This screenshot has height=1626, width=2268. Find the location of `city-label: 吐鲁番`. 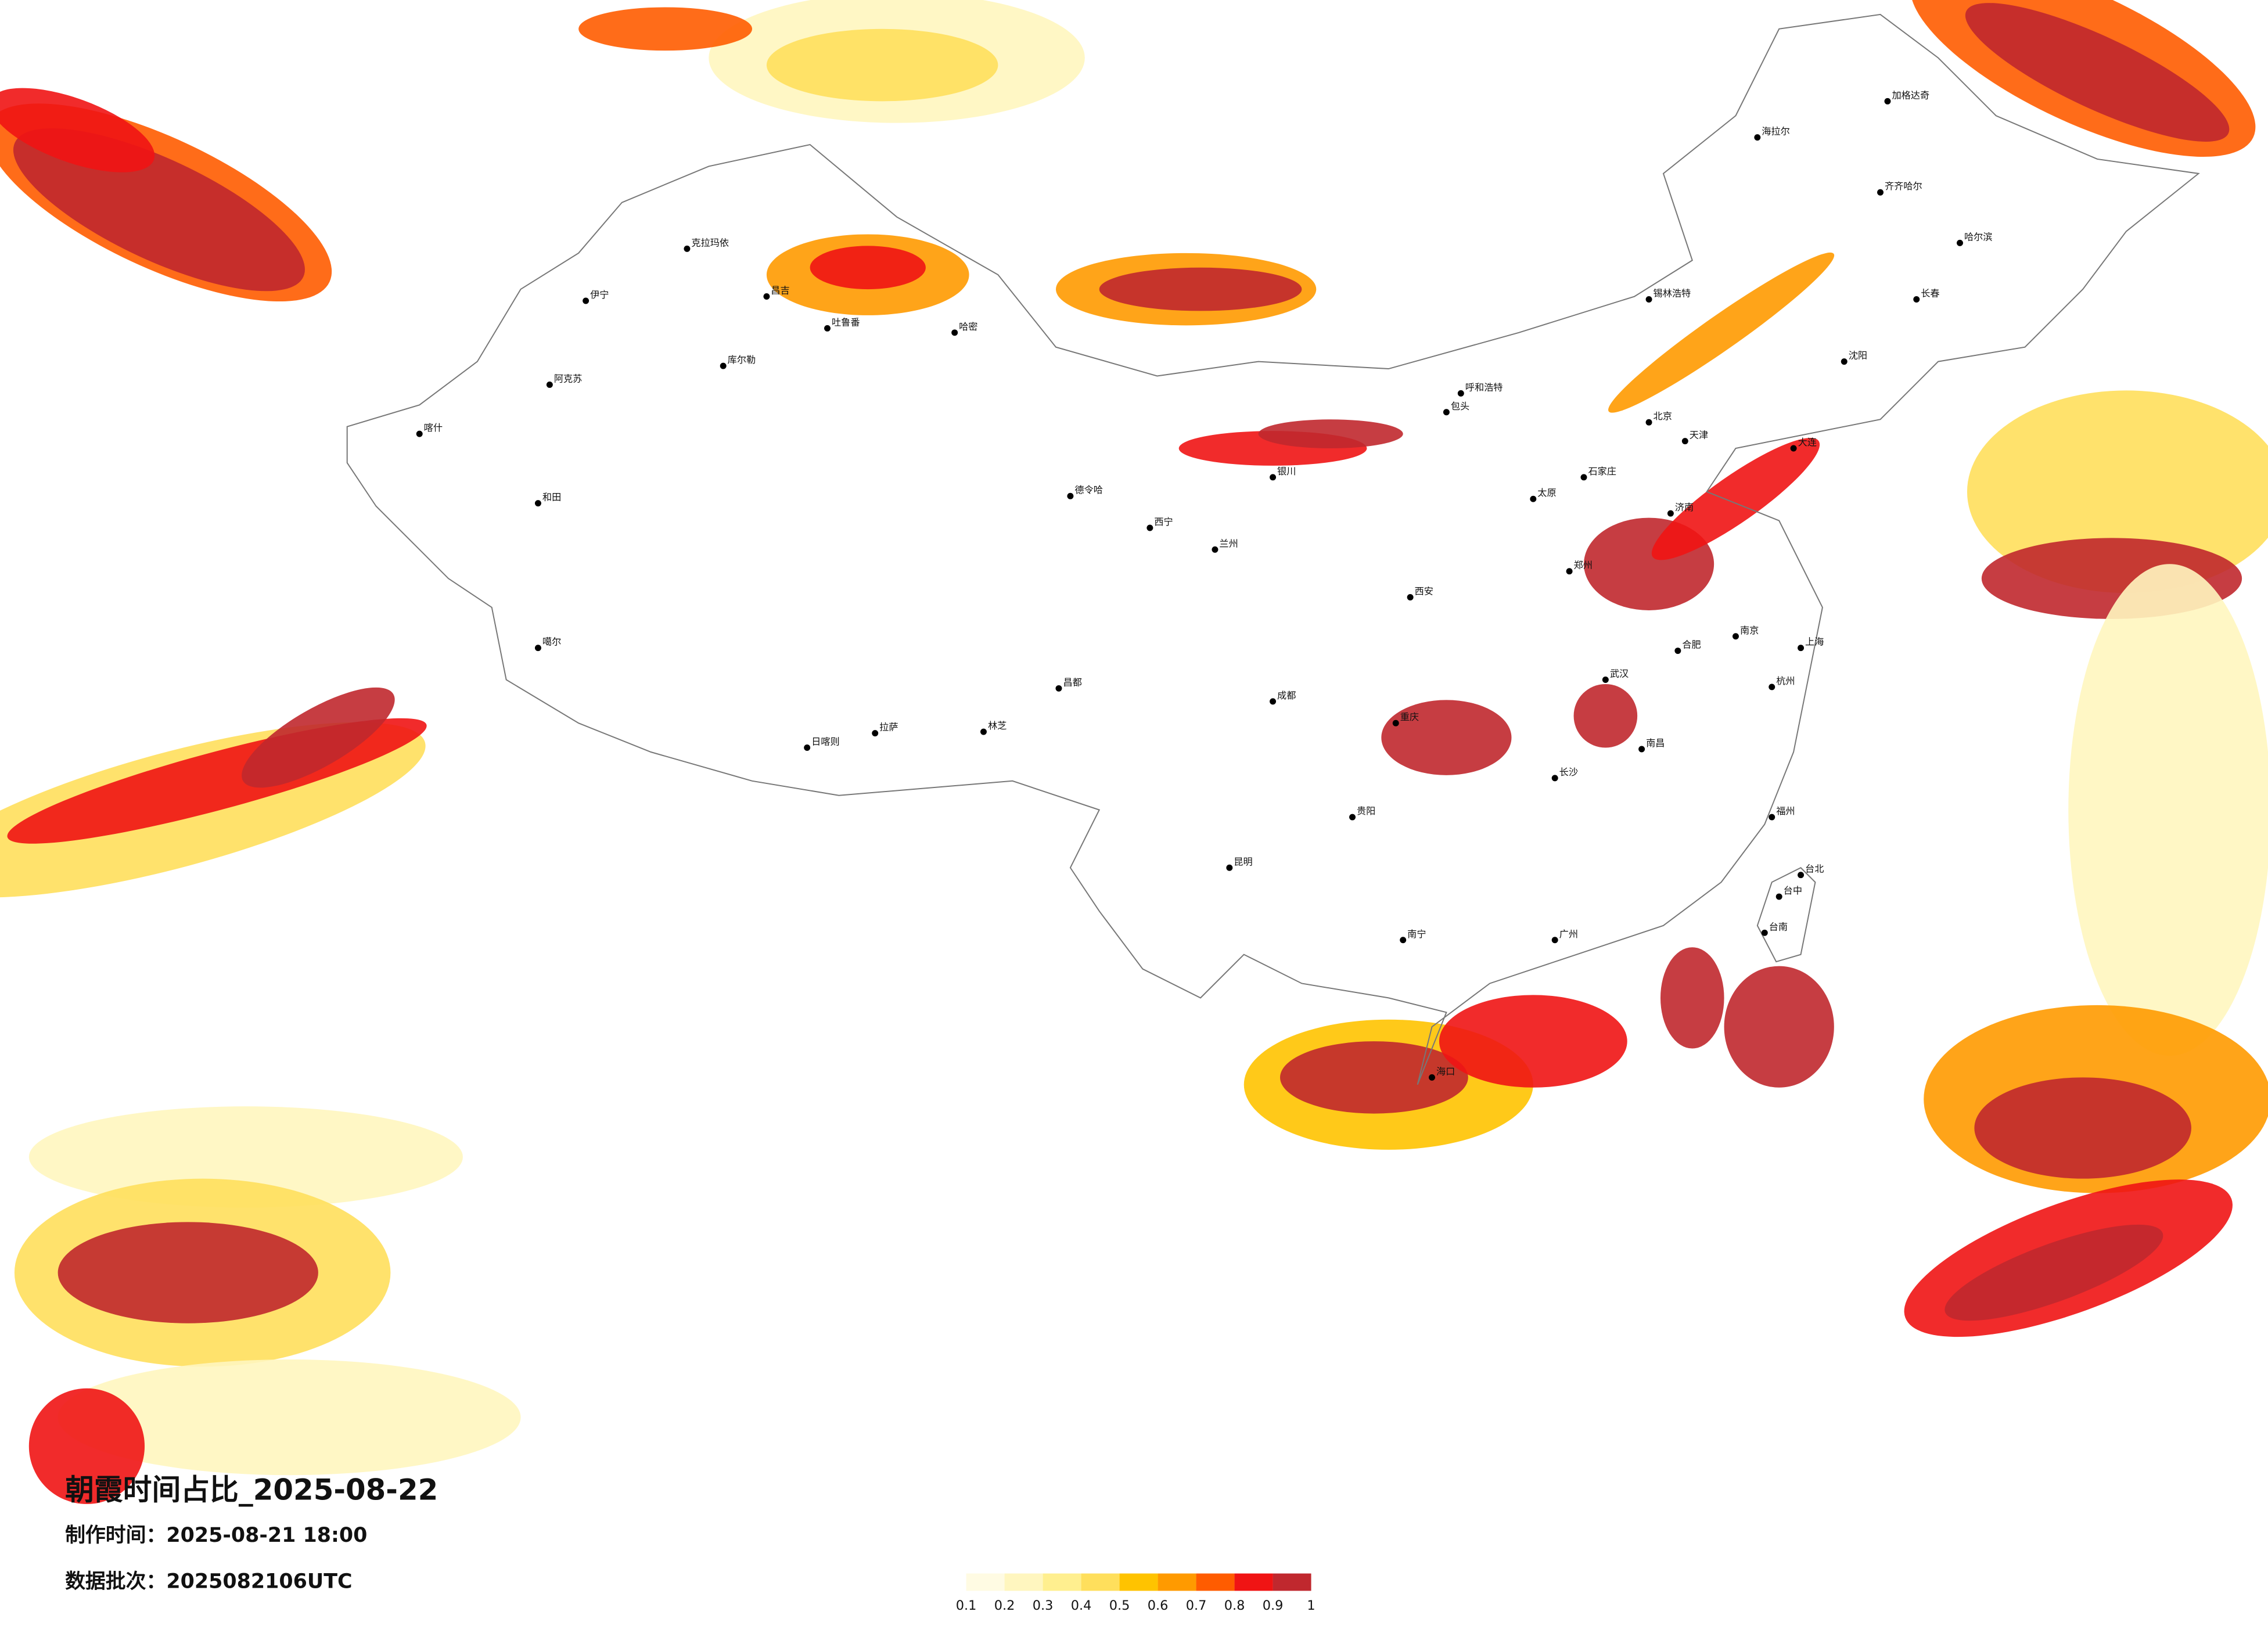

city-label: 吐鲁番 is located at coordinates (846, 322).